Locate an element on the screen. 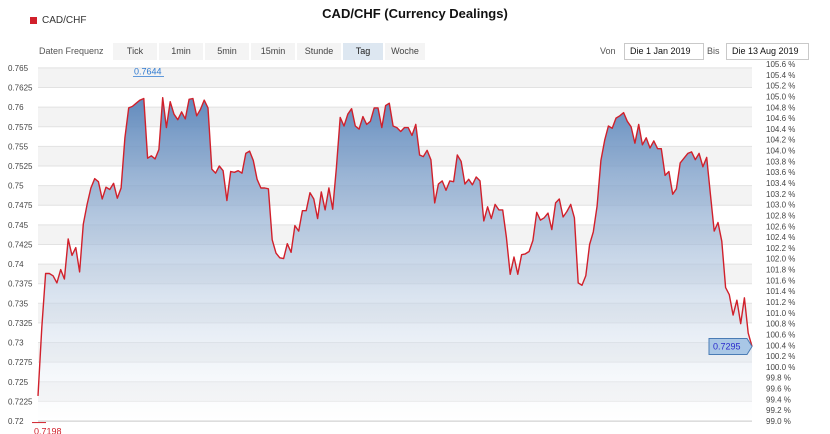 This screenshot has height=434, width=830. right-tick-label: 102.8 % is located at coordinates (780, 215).